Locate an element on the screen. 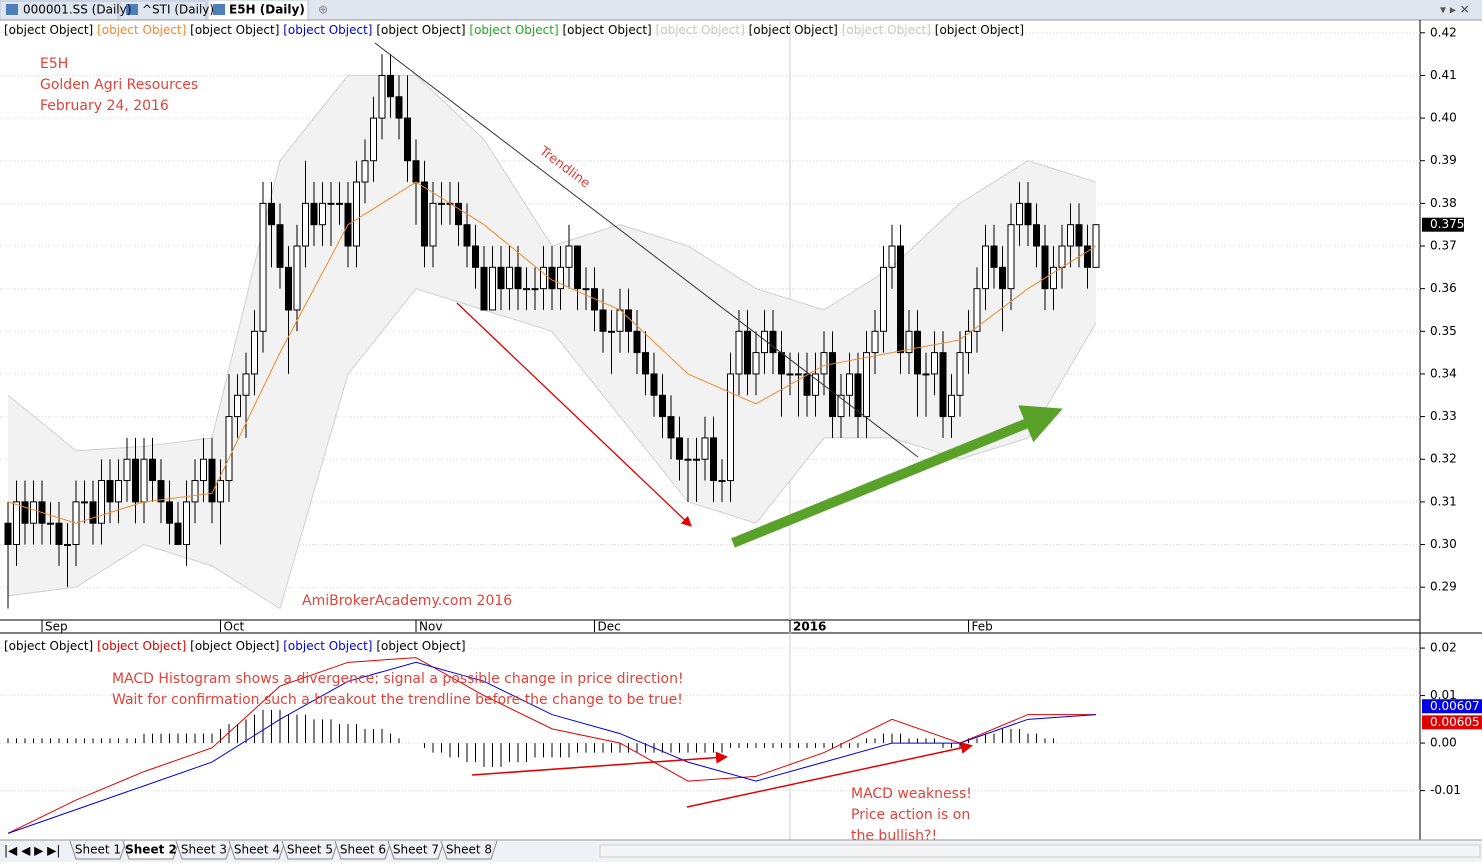  y-tick-label: 0.31 is located at coordinates (1443, 501).